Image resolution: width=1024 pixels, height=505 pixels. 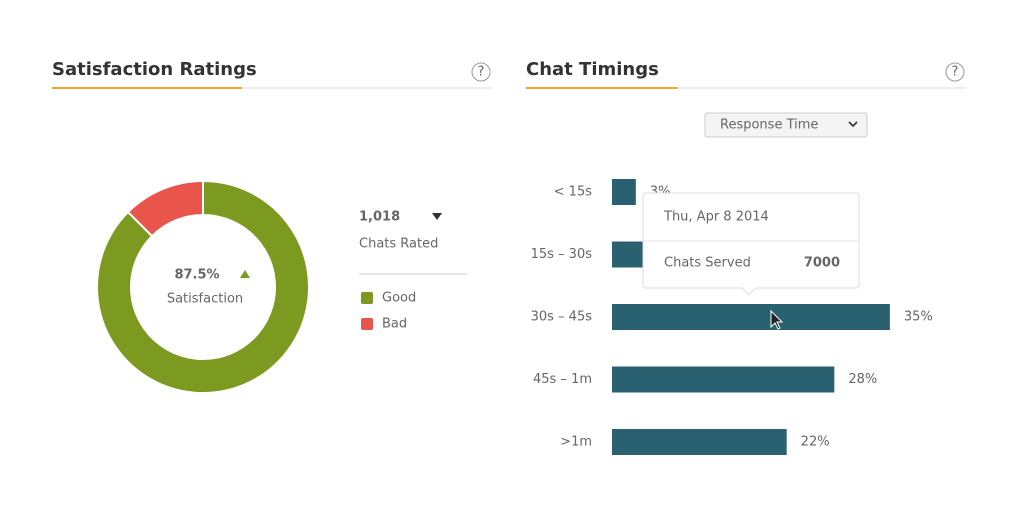 I want to click on up-arrow, so click(x=245, y=274).